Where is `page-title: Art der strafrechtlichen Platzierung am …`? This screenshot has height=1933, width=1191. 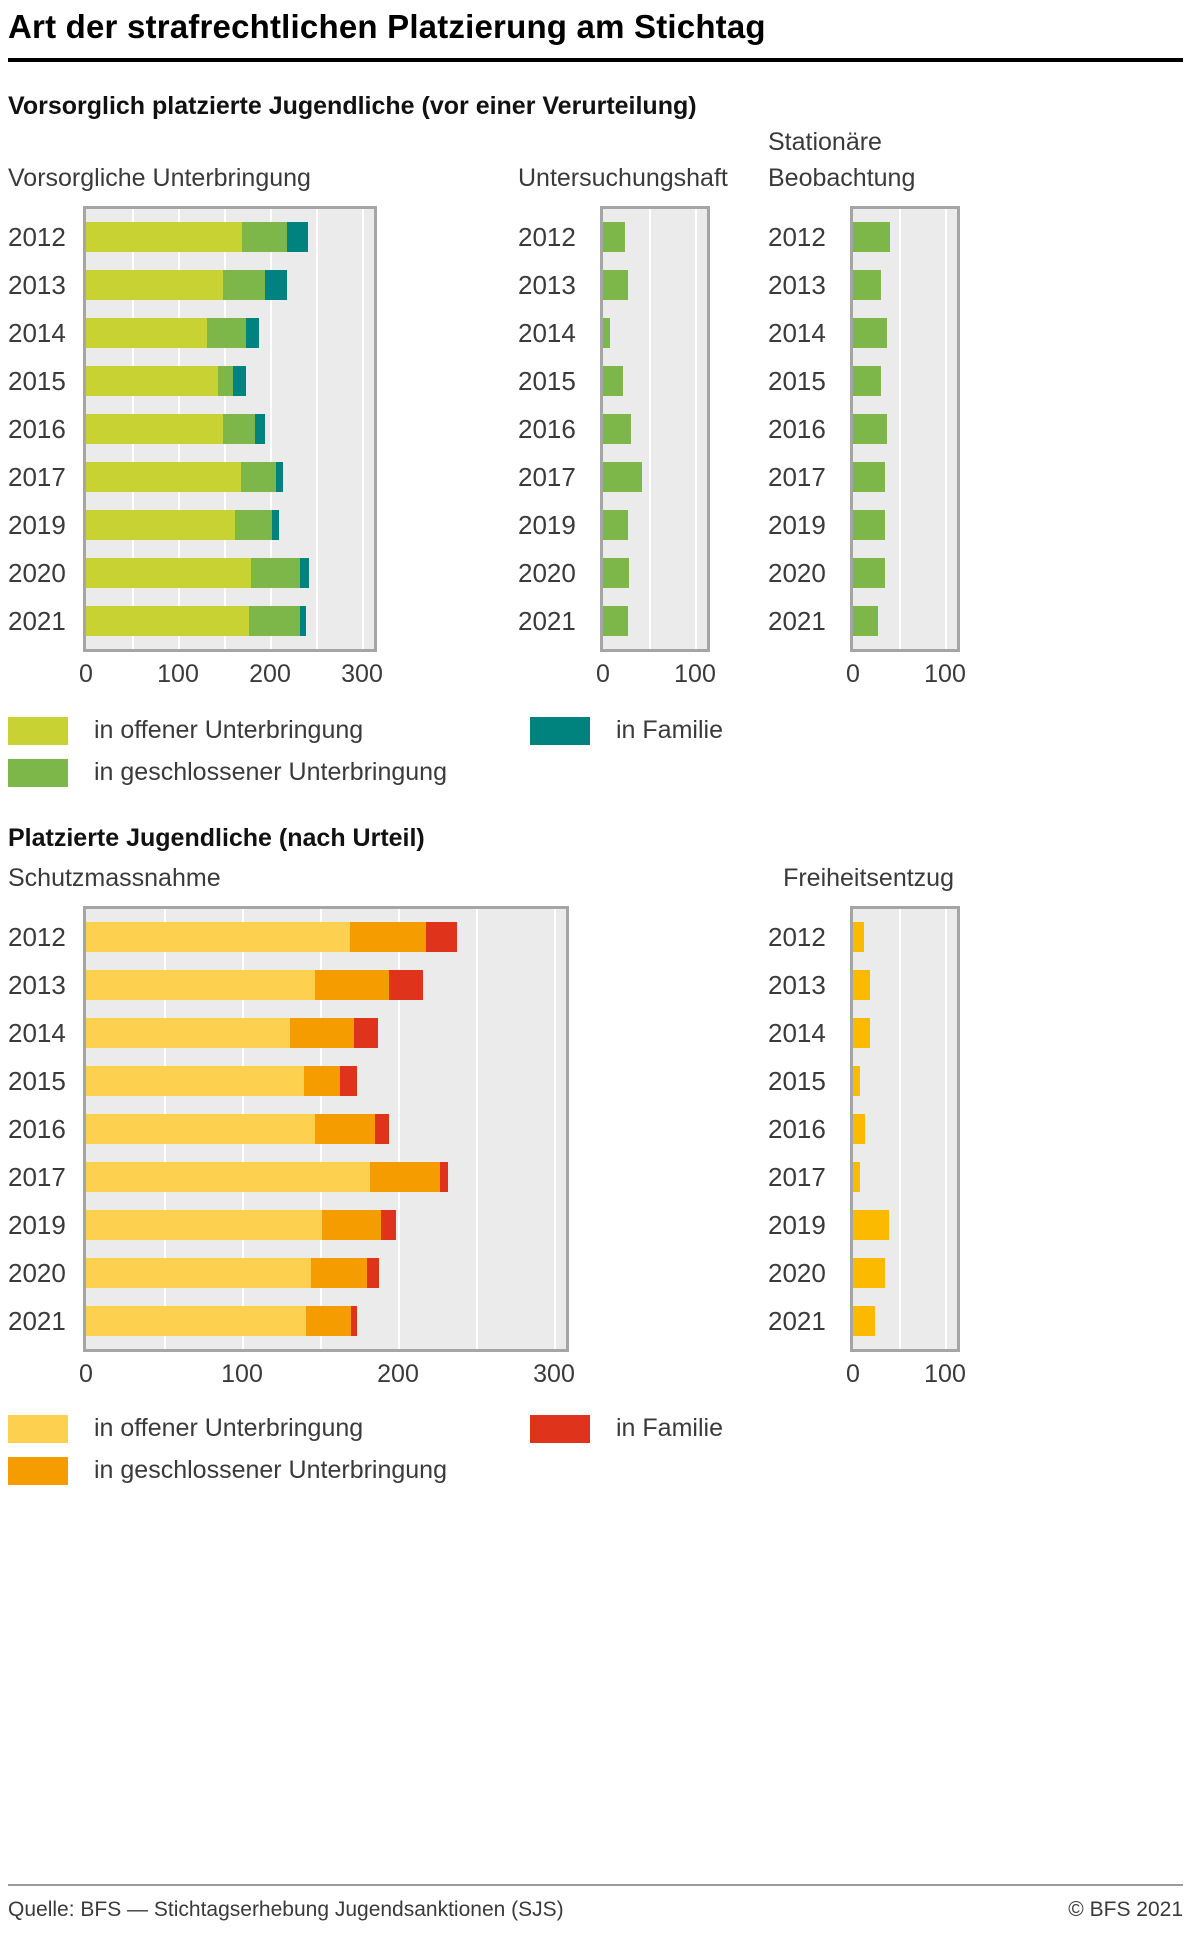
page-title: Art der strafrechtlichen Platzierung am … is located at coordinates (387, 26).